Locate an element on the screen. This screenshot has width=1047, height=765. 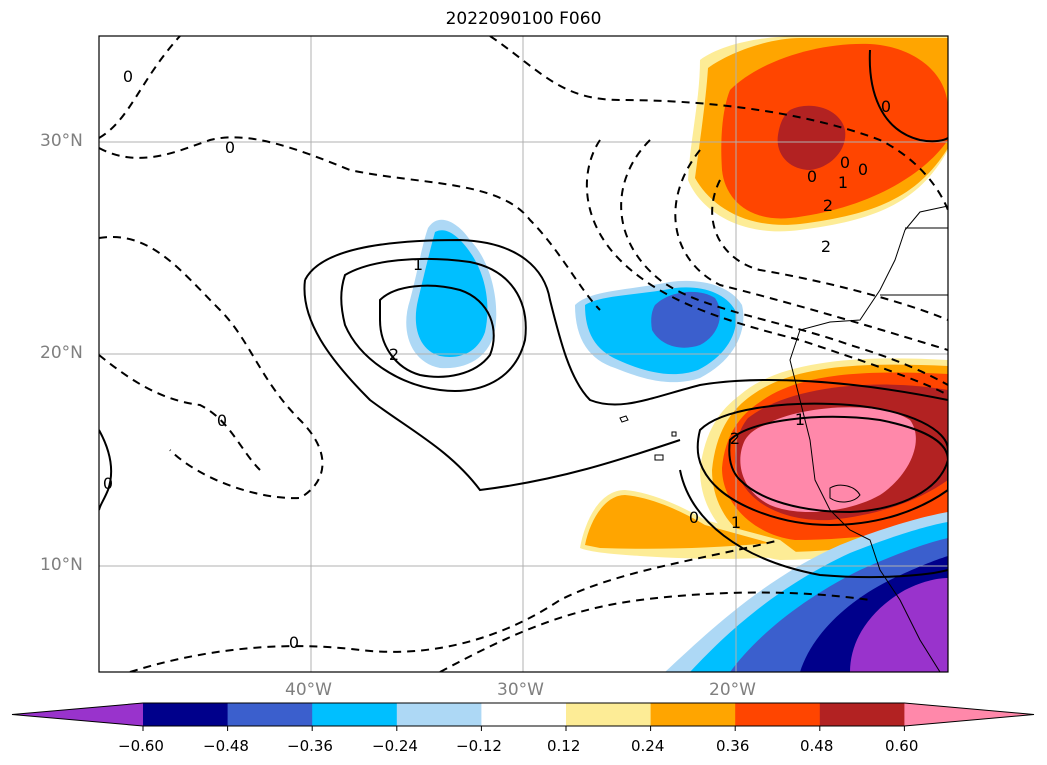
lon-label-30w: 30°W is located at coordinates (520, 690).